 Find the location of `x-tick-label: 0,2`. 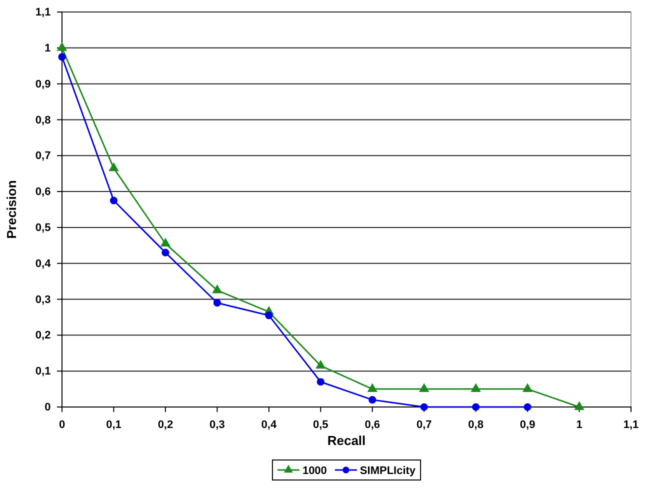

x-tick-label: 0,2 is located at coordinates (166, 425).